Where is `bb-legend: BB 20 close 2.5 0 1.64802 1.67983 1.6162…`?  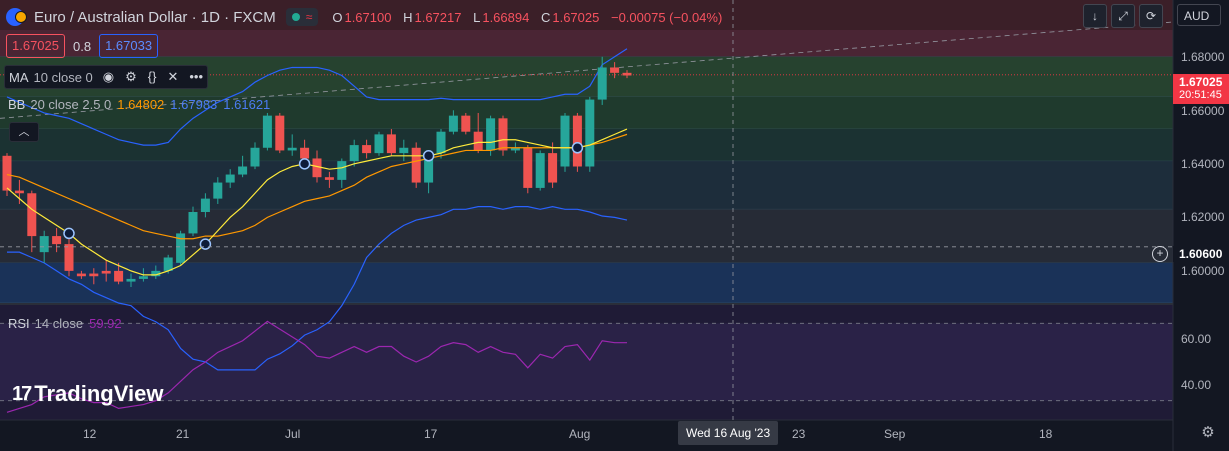
bb-legend: BB 20 close 2.5 0 1.64802 1.67983 1.6162… is located at coordinates (139, 104).